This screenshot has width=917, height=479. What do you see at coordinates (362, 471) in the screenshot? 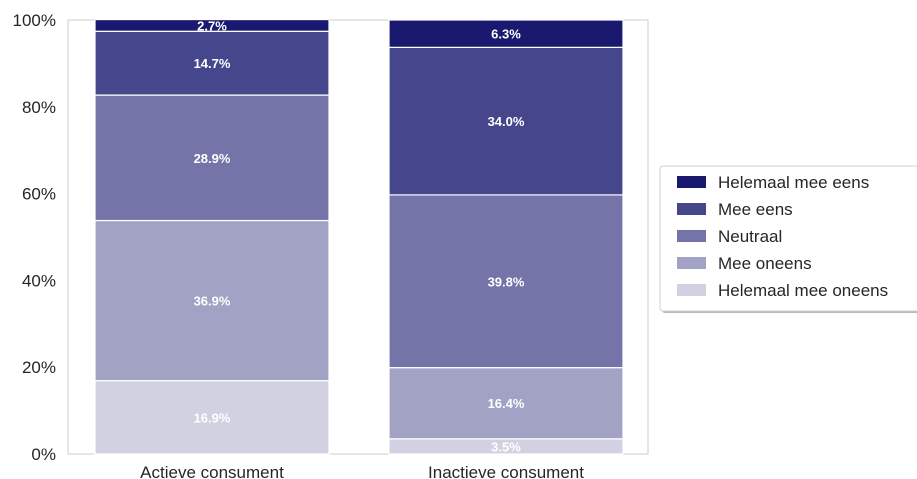
I see `x-axis-ticks: Actieve consument Inactieve consument` at bounding box center [362, 471].